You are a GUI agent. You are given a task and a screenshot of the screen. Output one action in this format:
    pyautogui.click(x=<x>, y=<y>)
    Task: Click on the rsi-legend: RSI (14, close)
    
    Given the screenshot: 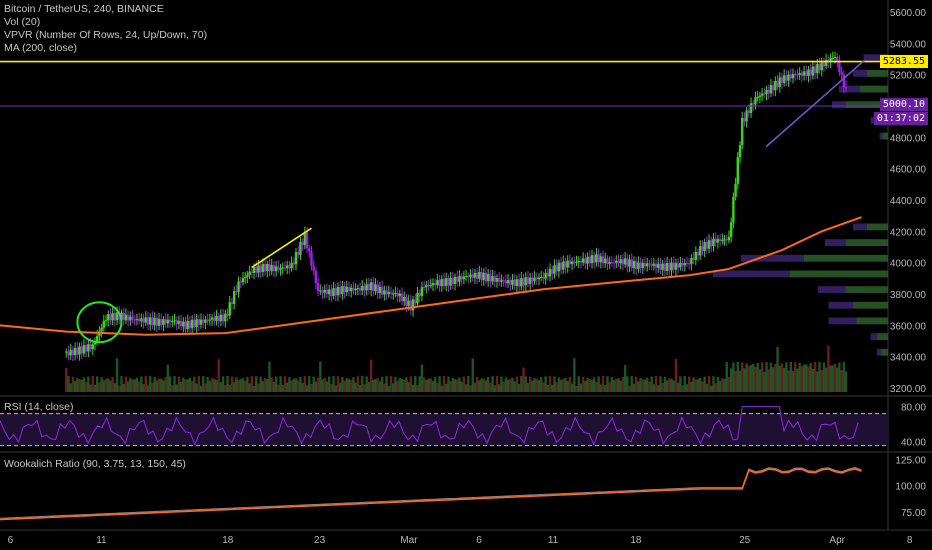 What is the action you would take?
    pyautogui.click(x=39, y=407)
    